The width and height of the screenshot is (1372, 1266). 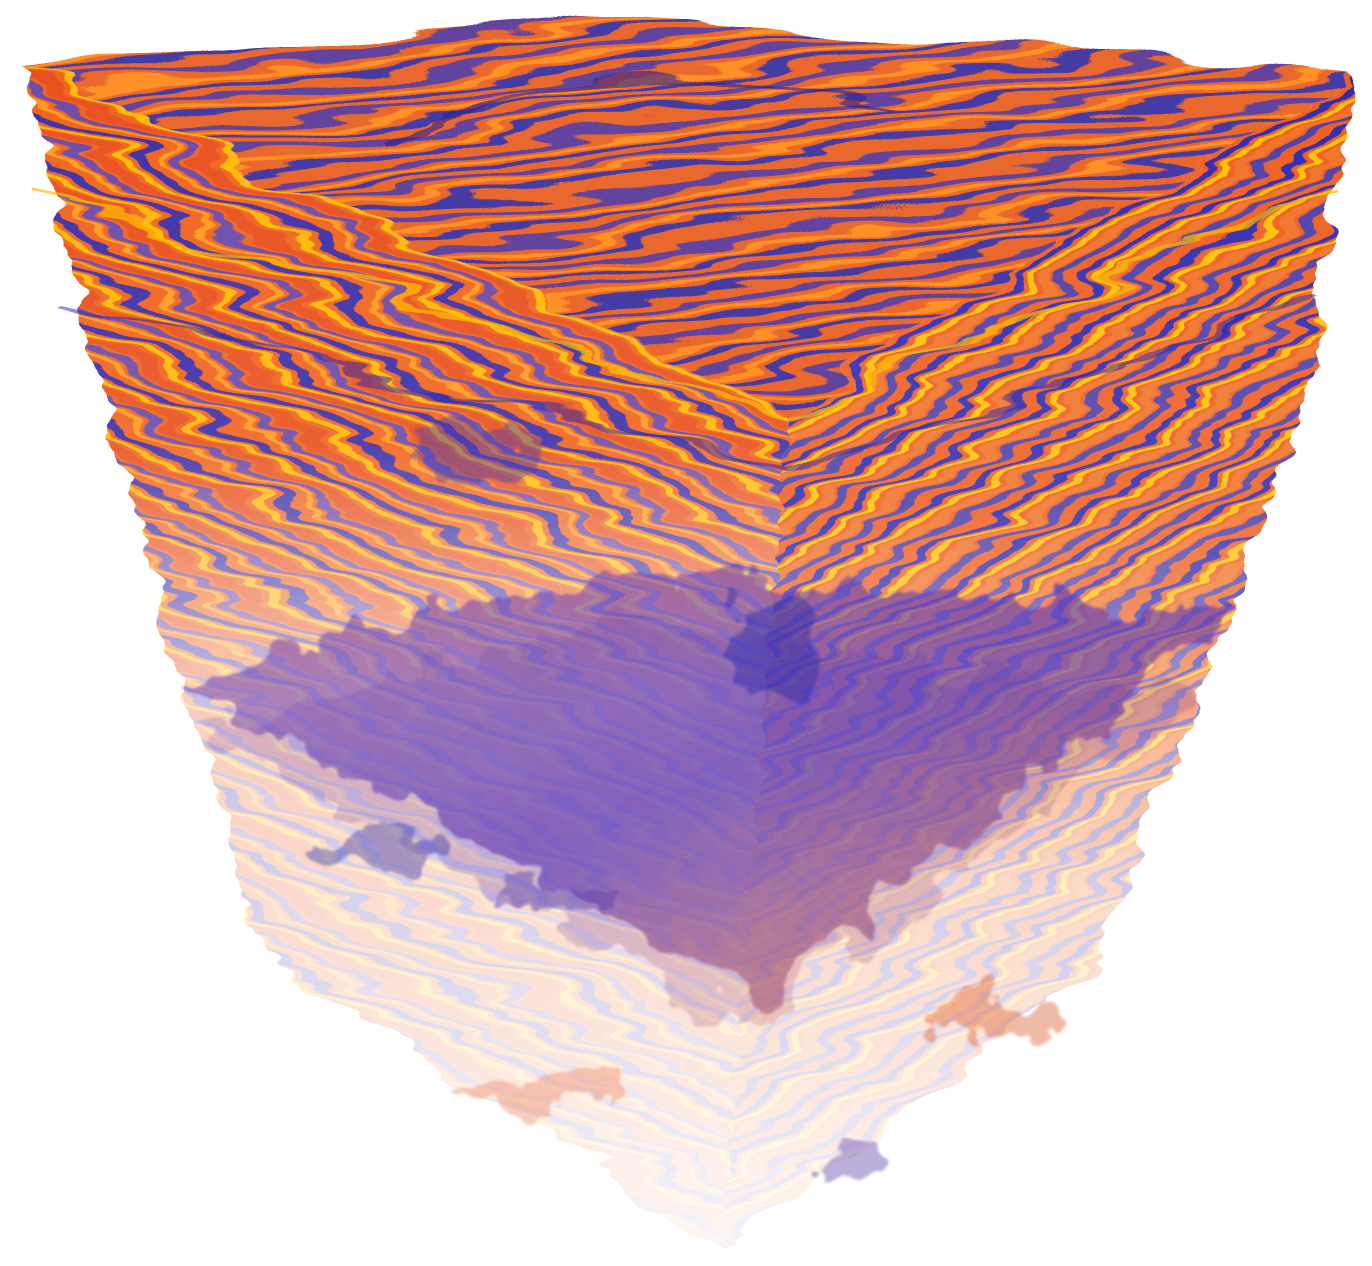 I want to click on horizon, so click(x=690, y=385).